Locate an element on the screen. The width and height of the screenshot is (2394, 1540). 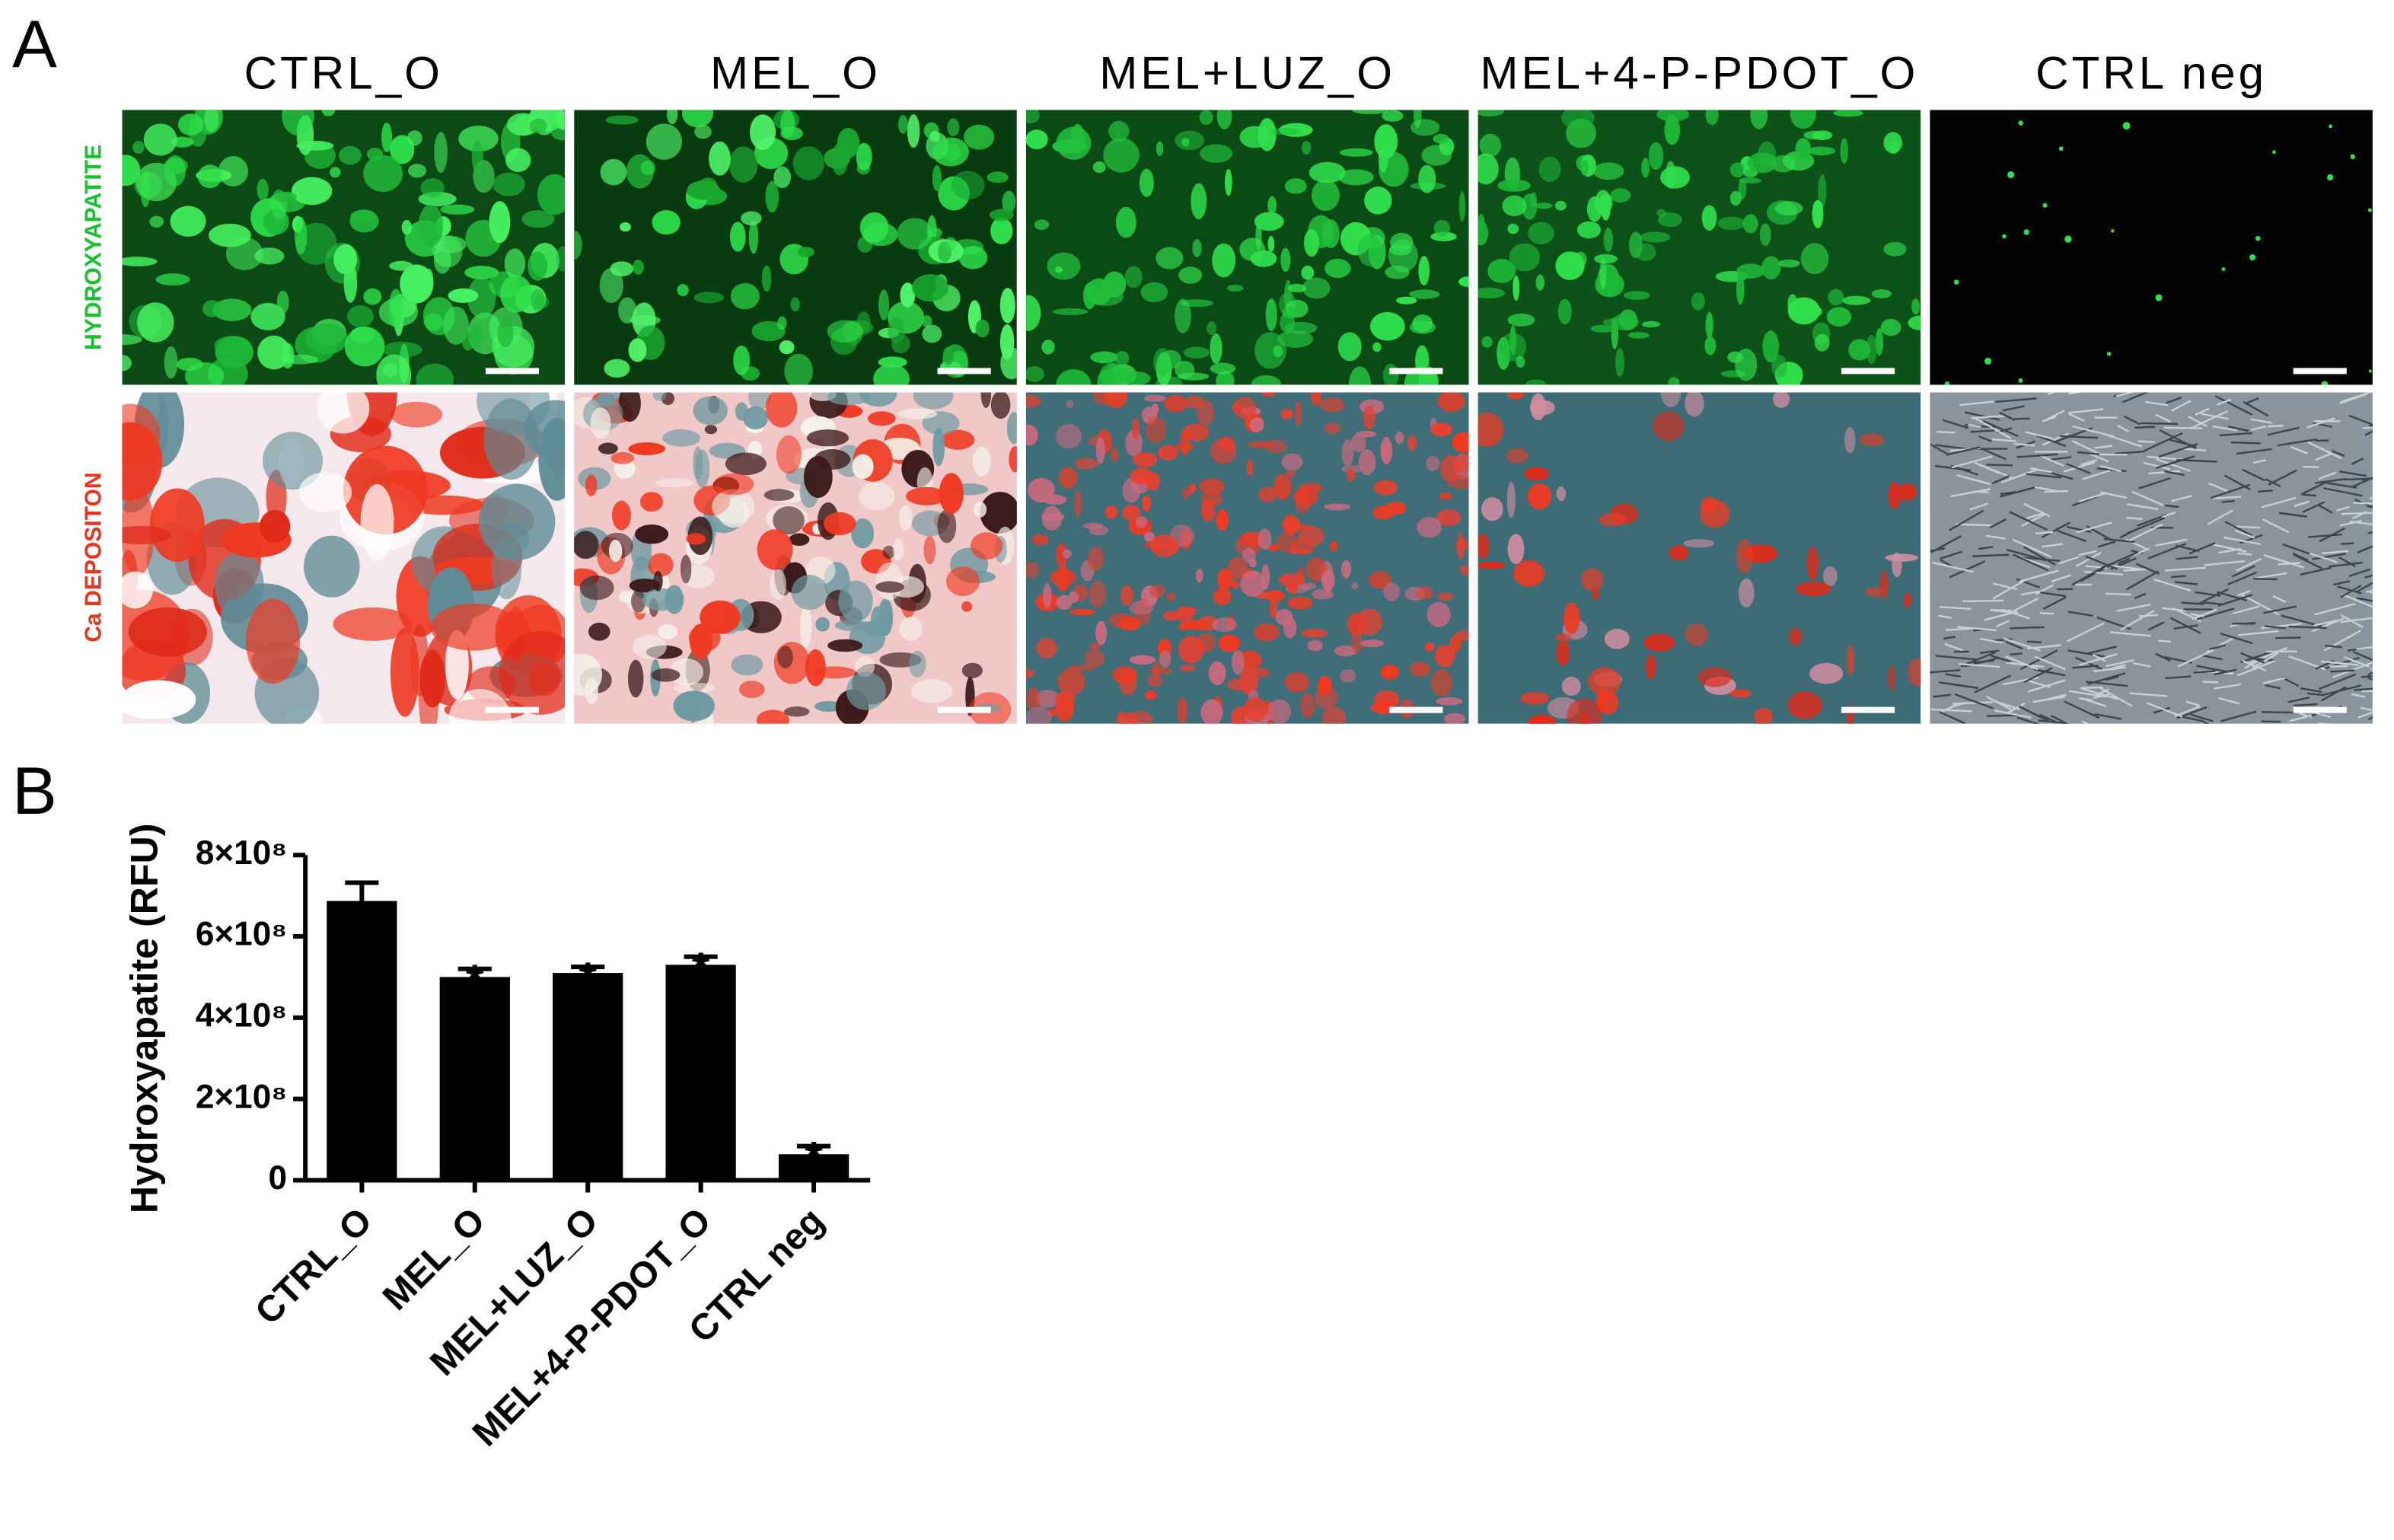
column-header: CTRL_O is located at coordinates (344, 73).